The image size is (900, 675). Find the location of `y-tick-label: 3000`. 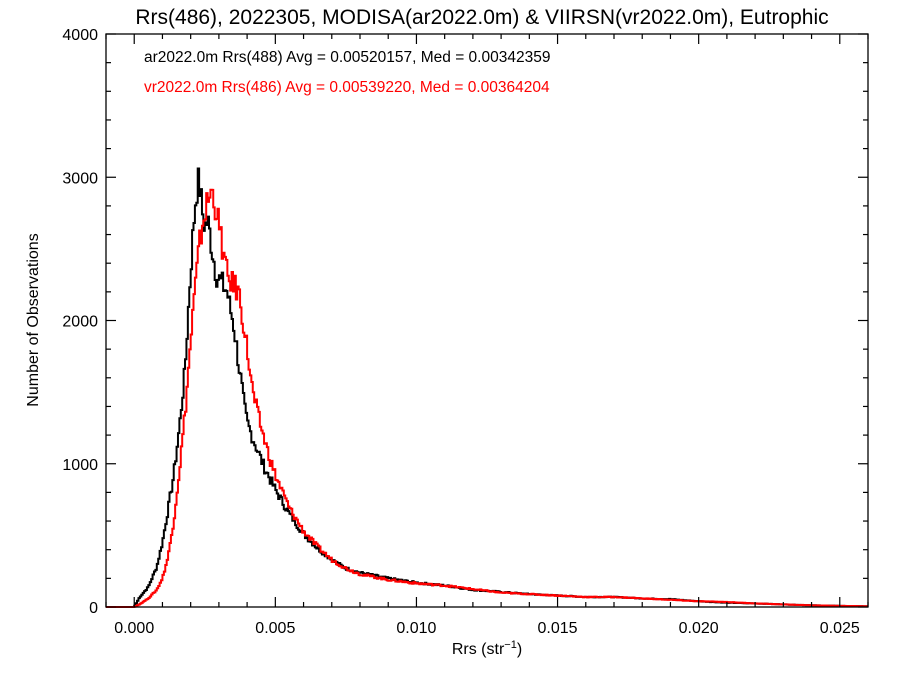

y-tick-label: 3000 is located at coordinates (80, 178).